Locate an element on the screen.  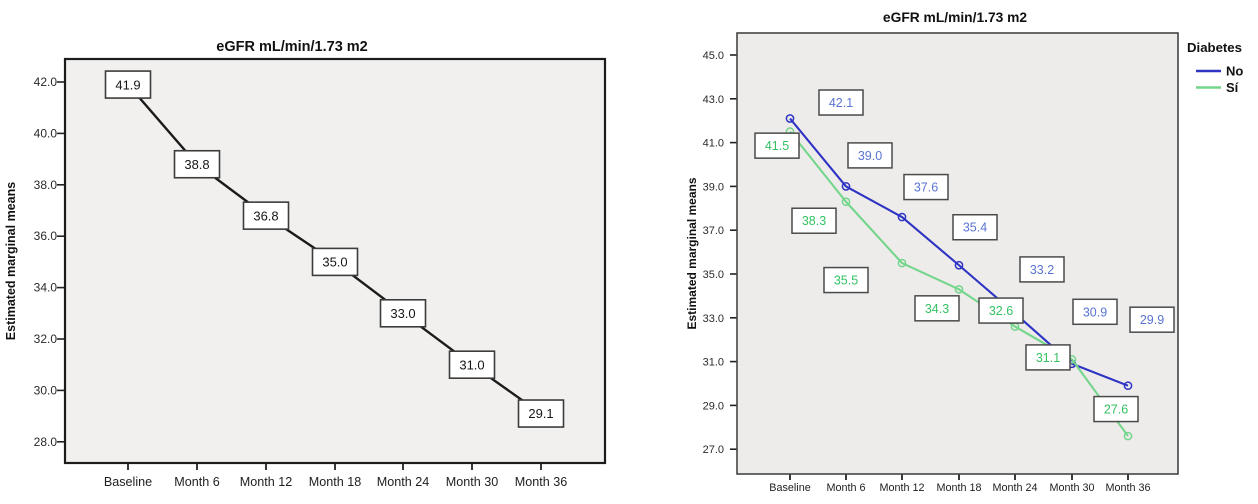
y-tick-label: 31.0 is located at coordinates (713, 363).